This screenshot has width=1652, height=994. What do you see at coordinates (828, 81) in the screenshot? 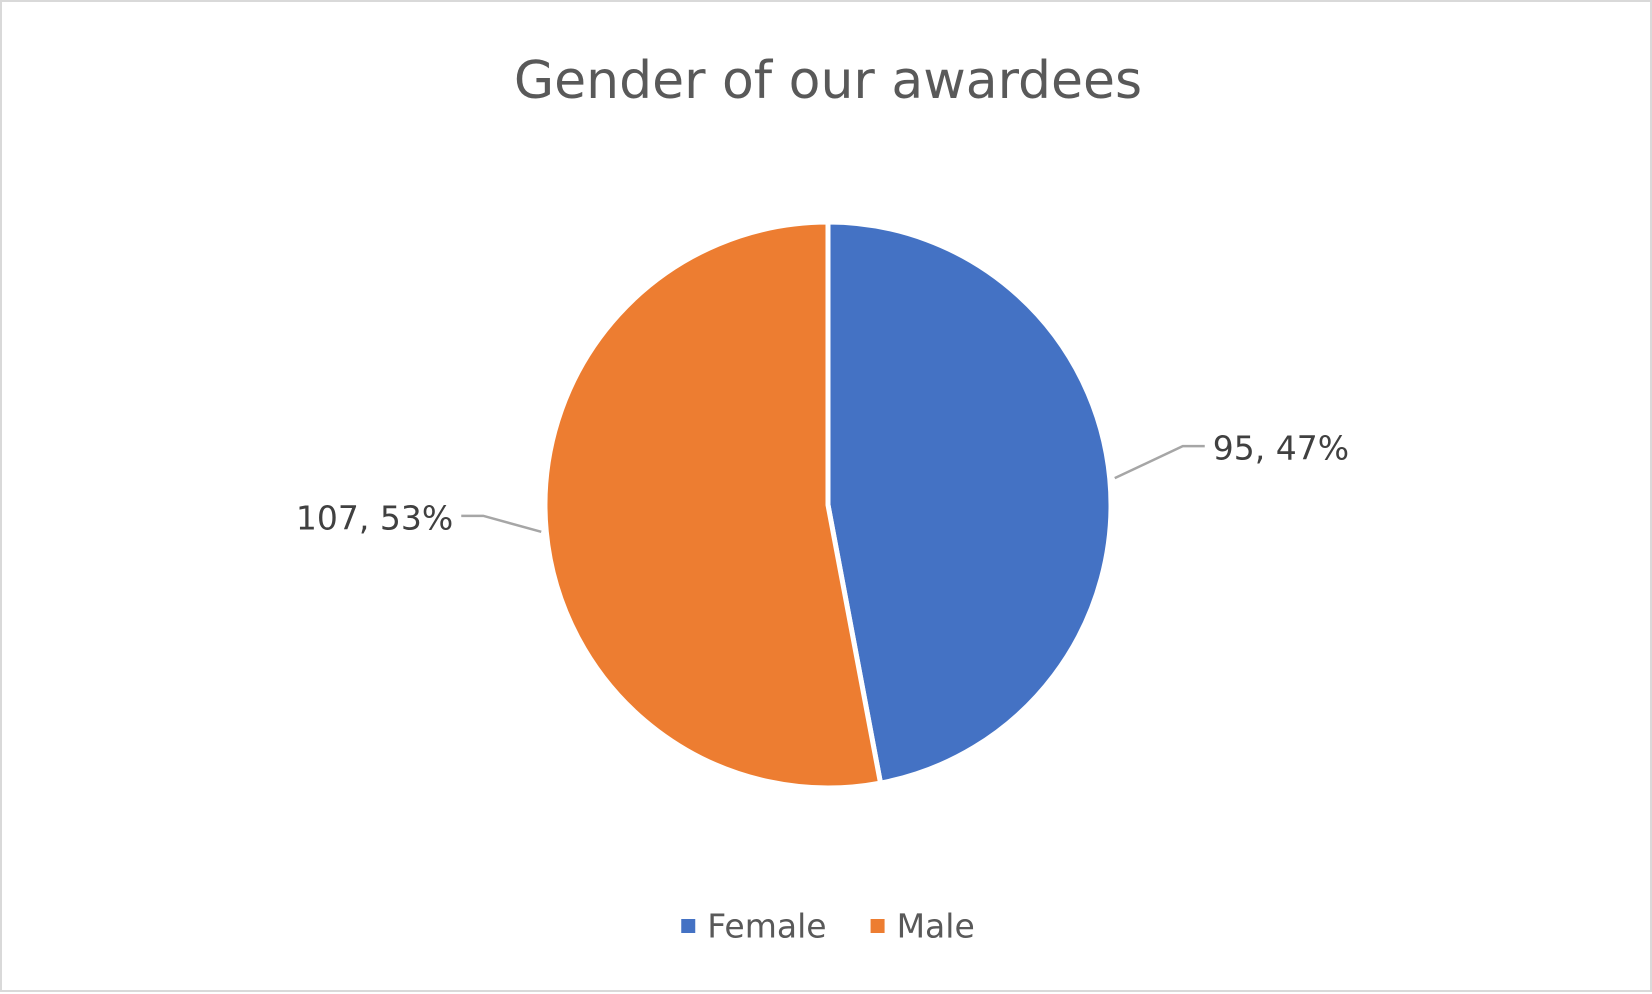
I see `chart-title: Gender of our awardees` at bounding box center [828, 81].